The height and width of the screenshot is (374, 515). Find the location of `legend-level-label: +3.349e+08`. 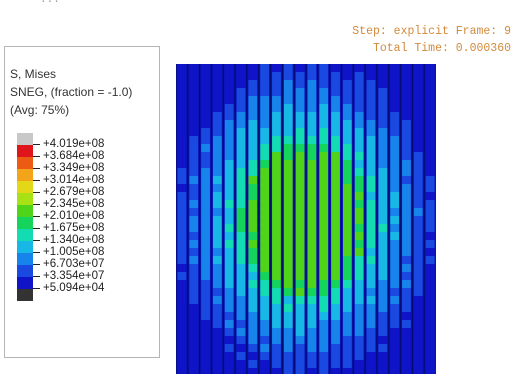

legend-level-label: +3.349e+08 is located at coordinates (74, 168).